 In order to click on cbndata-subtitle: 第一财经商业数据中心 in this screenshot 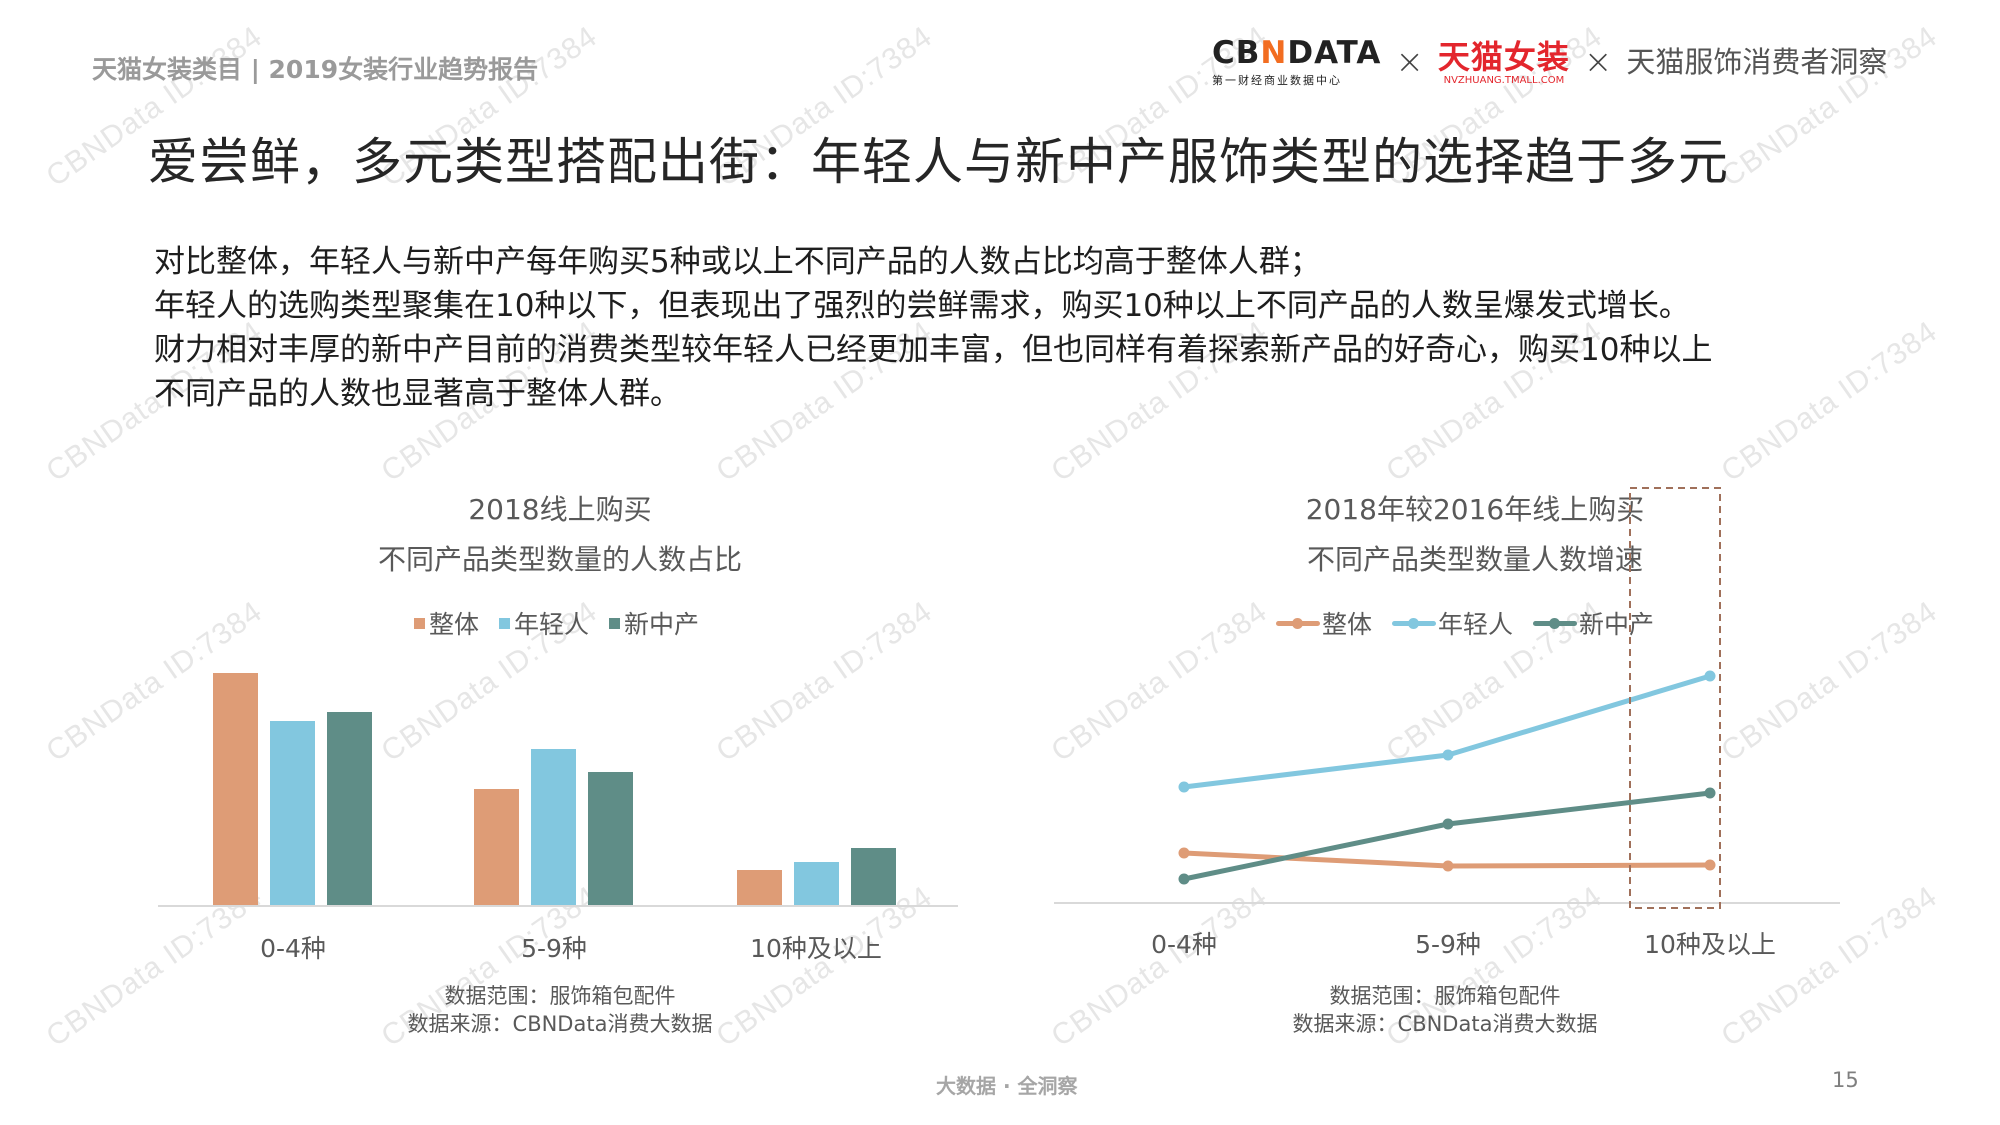, I will do `click(1277, 80)`.